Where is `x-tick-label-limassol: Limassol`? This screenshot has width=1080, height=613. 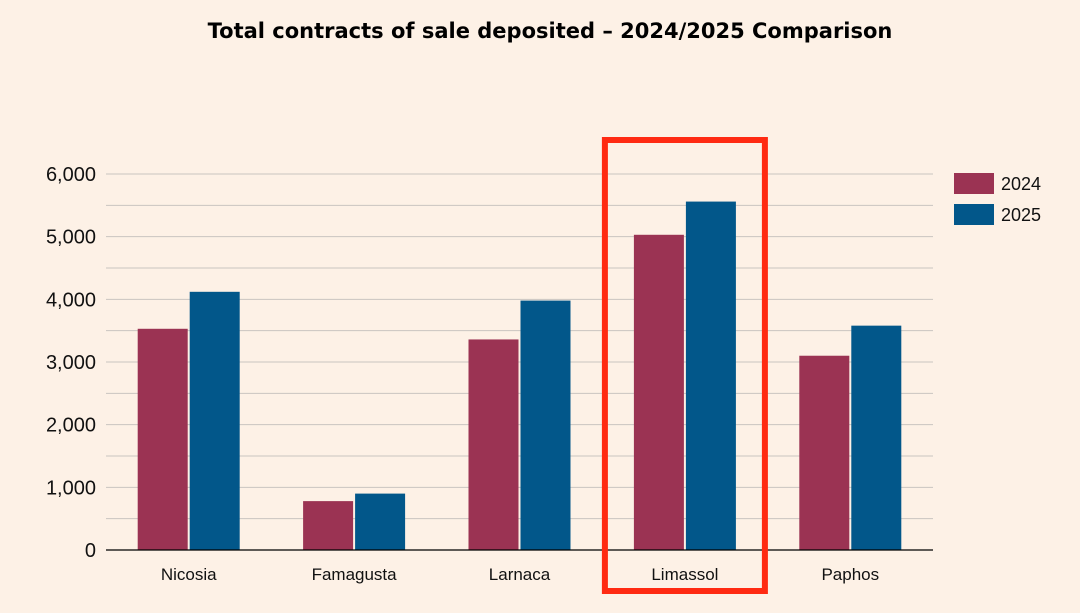 x-tick-label-limassol: Limassol is located at coordinates (684, 574).